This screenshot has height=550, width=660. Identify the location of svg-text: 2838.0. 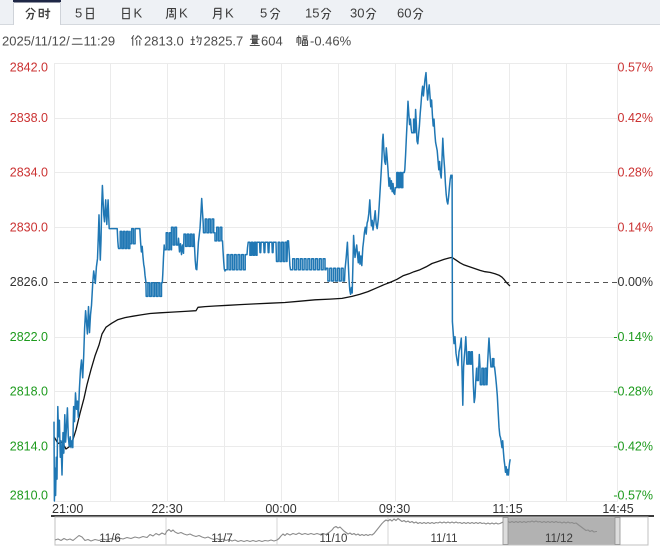
(29, 118).